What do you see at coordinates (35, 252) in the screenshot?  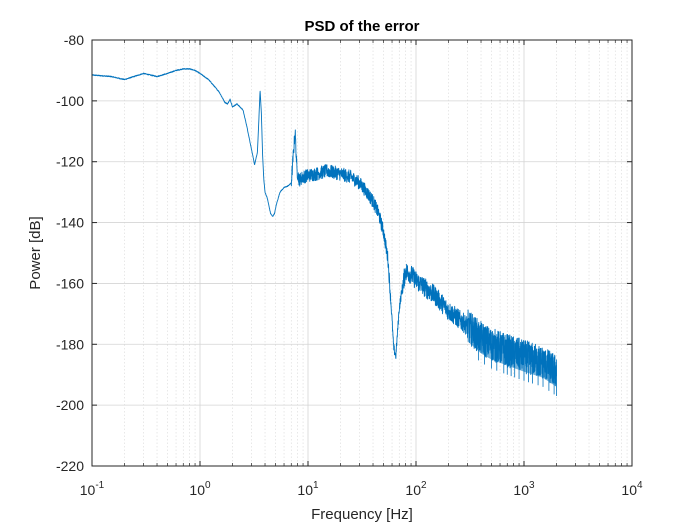 I see `y-axis-label: Power [dB]` at bounding box center [35, 252].